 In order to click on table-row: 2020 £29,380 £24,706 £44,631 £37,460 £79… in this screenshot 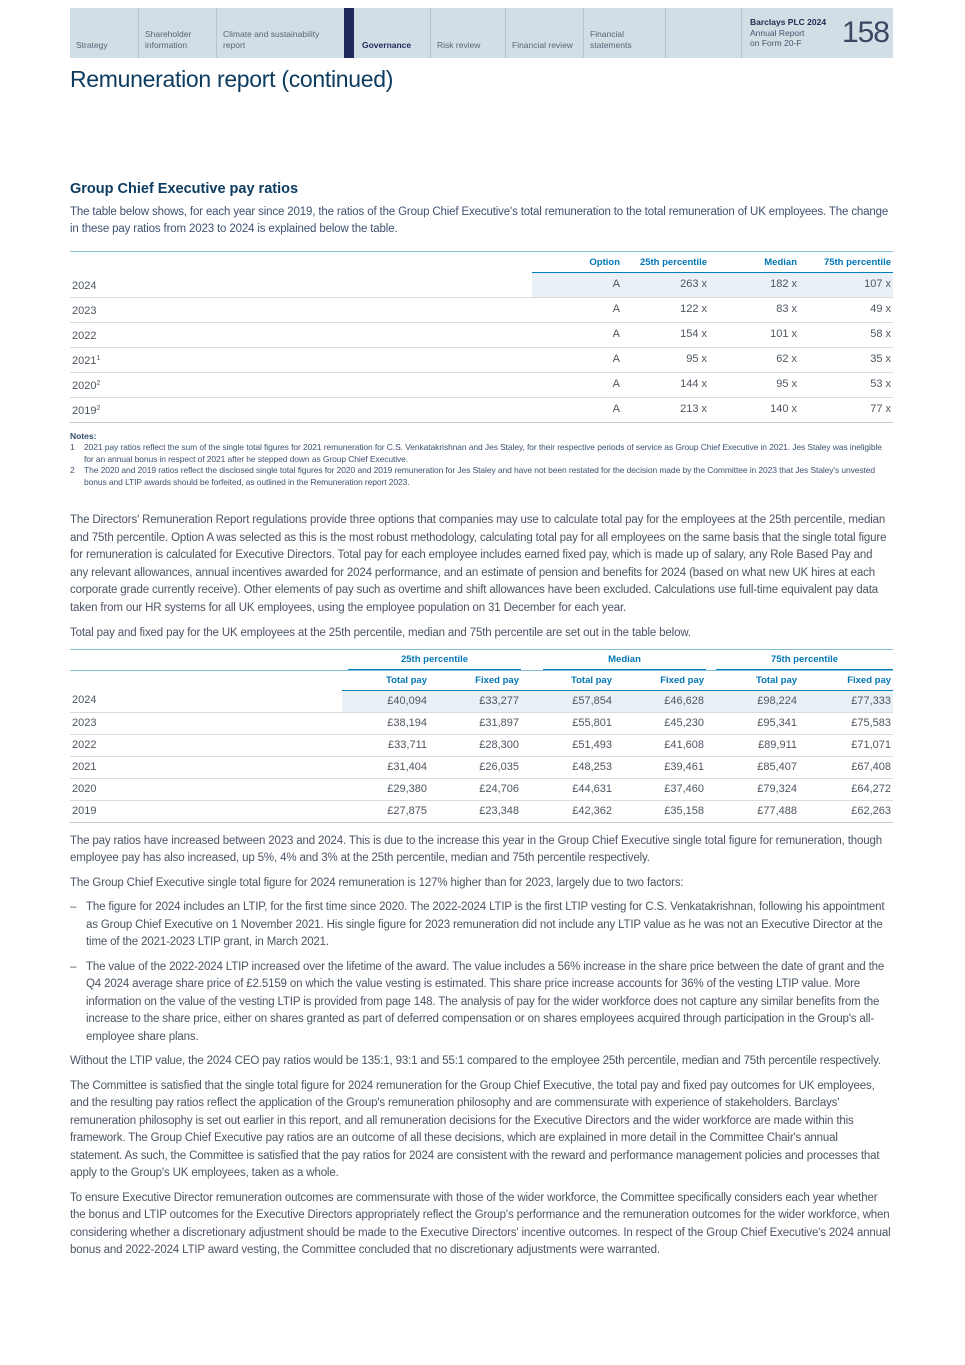, I will do `click(482, 789)`.